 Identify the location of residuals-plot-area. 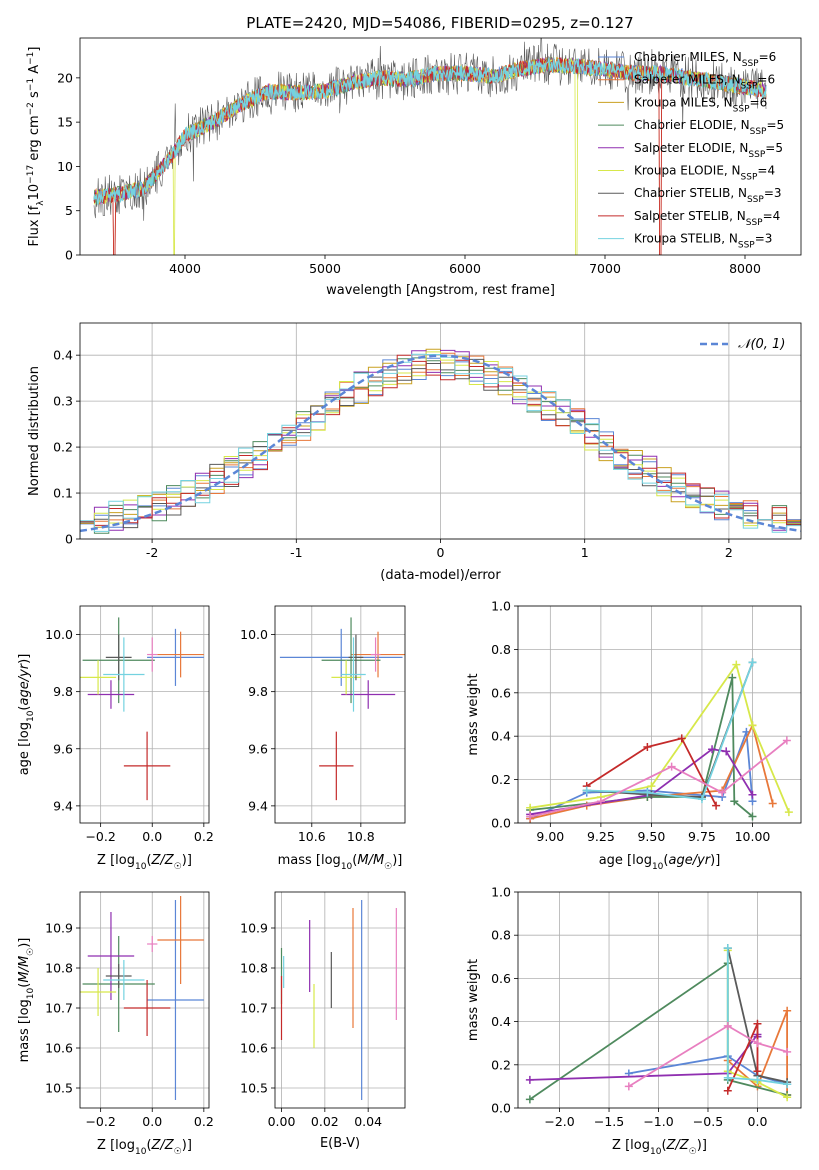
(440, 443).